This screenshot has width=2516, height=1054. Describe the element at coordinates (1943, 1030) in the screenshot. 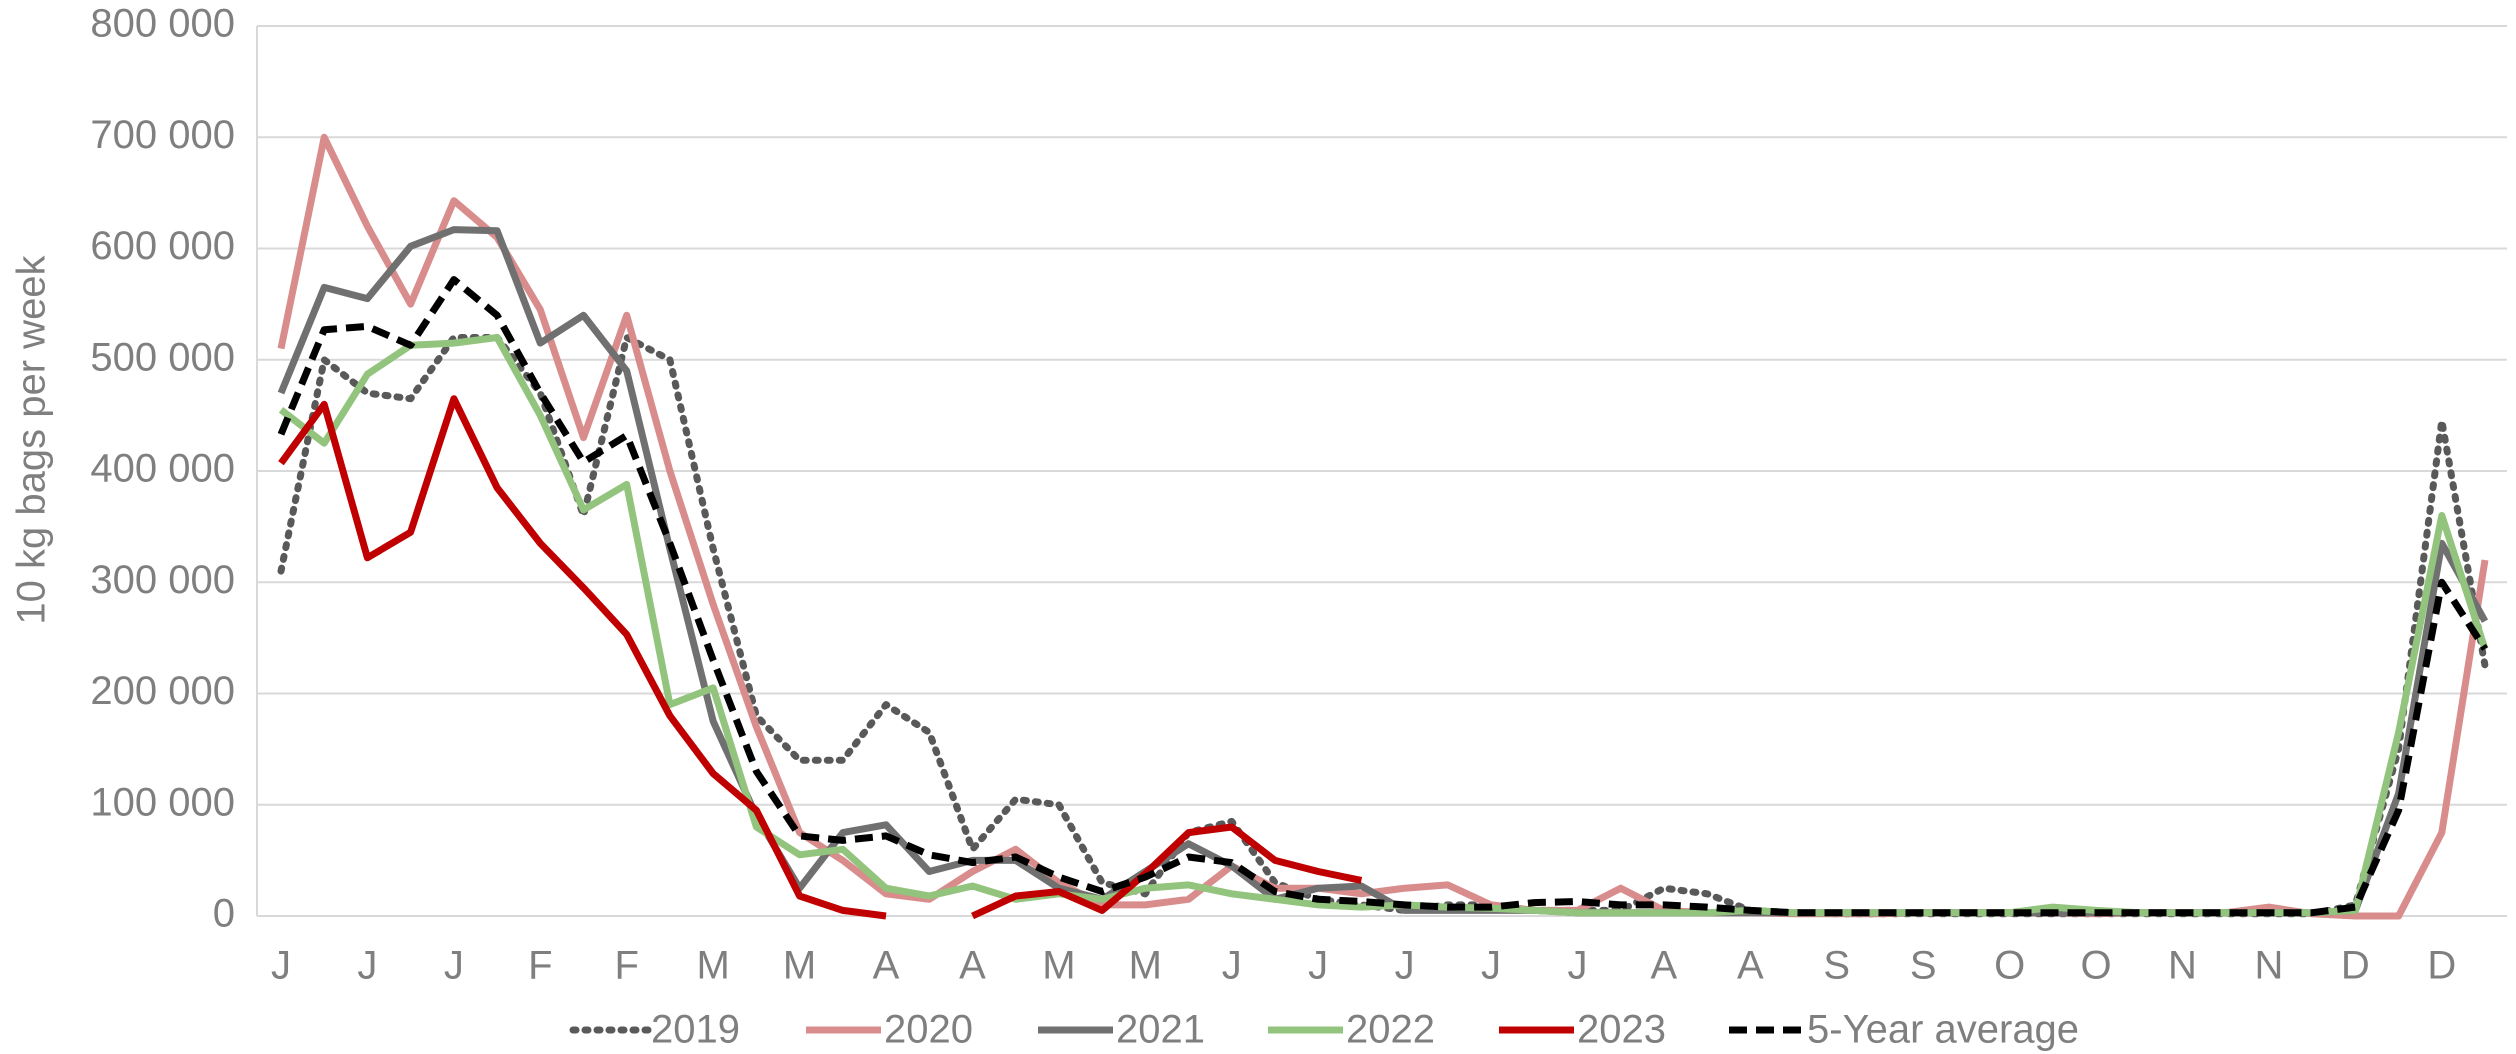

I see `legend-label: 5-Year average` at that location.